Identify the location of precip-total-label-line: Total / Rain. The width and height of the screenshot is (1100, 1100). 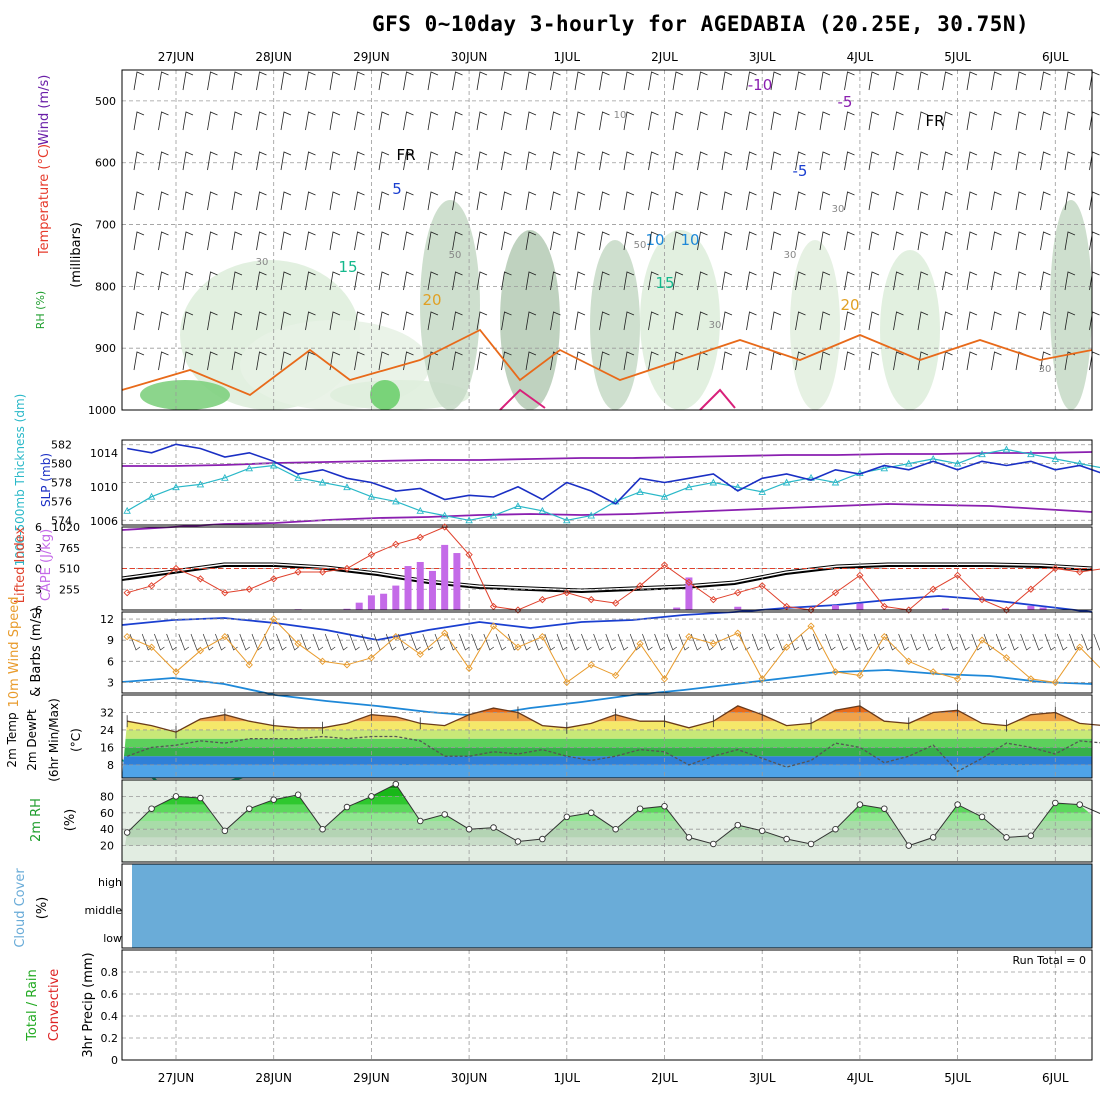
(32, 1005).